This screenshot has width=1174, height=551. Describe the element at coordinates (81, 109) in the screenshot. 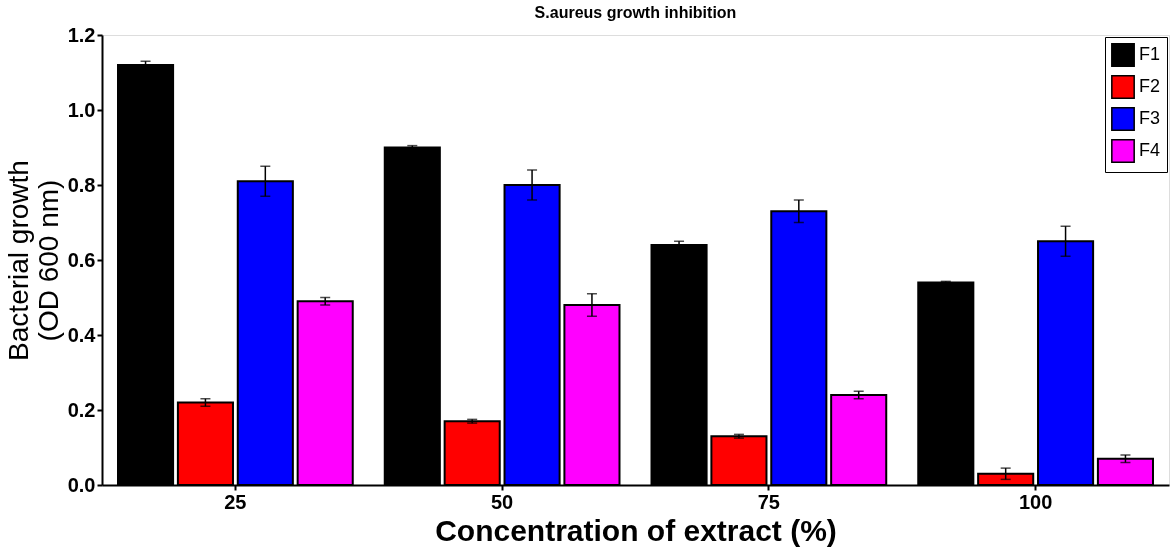

I see `y-tick-label: 1.0` at that location.